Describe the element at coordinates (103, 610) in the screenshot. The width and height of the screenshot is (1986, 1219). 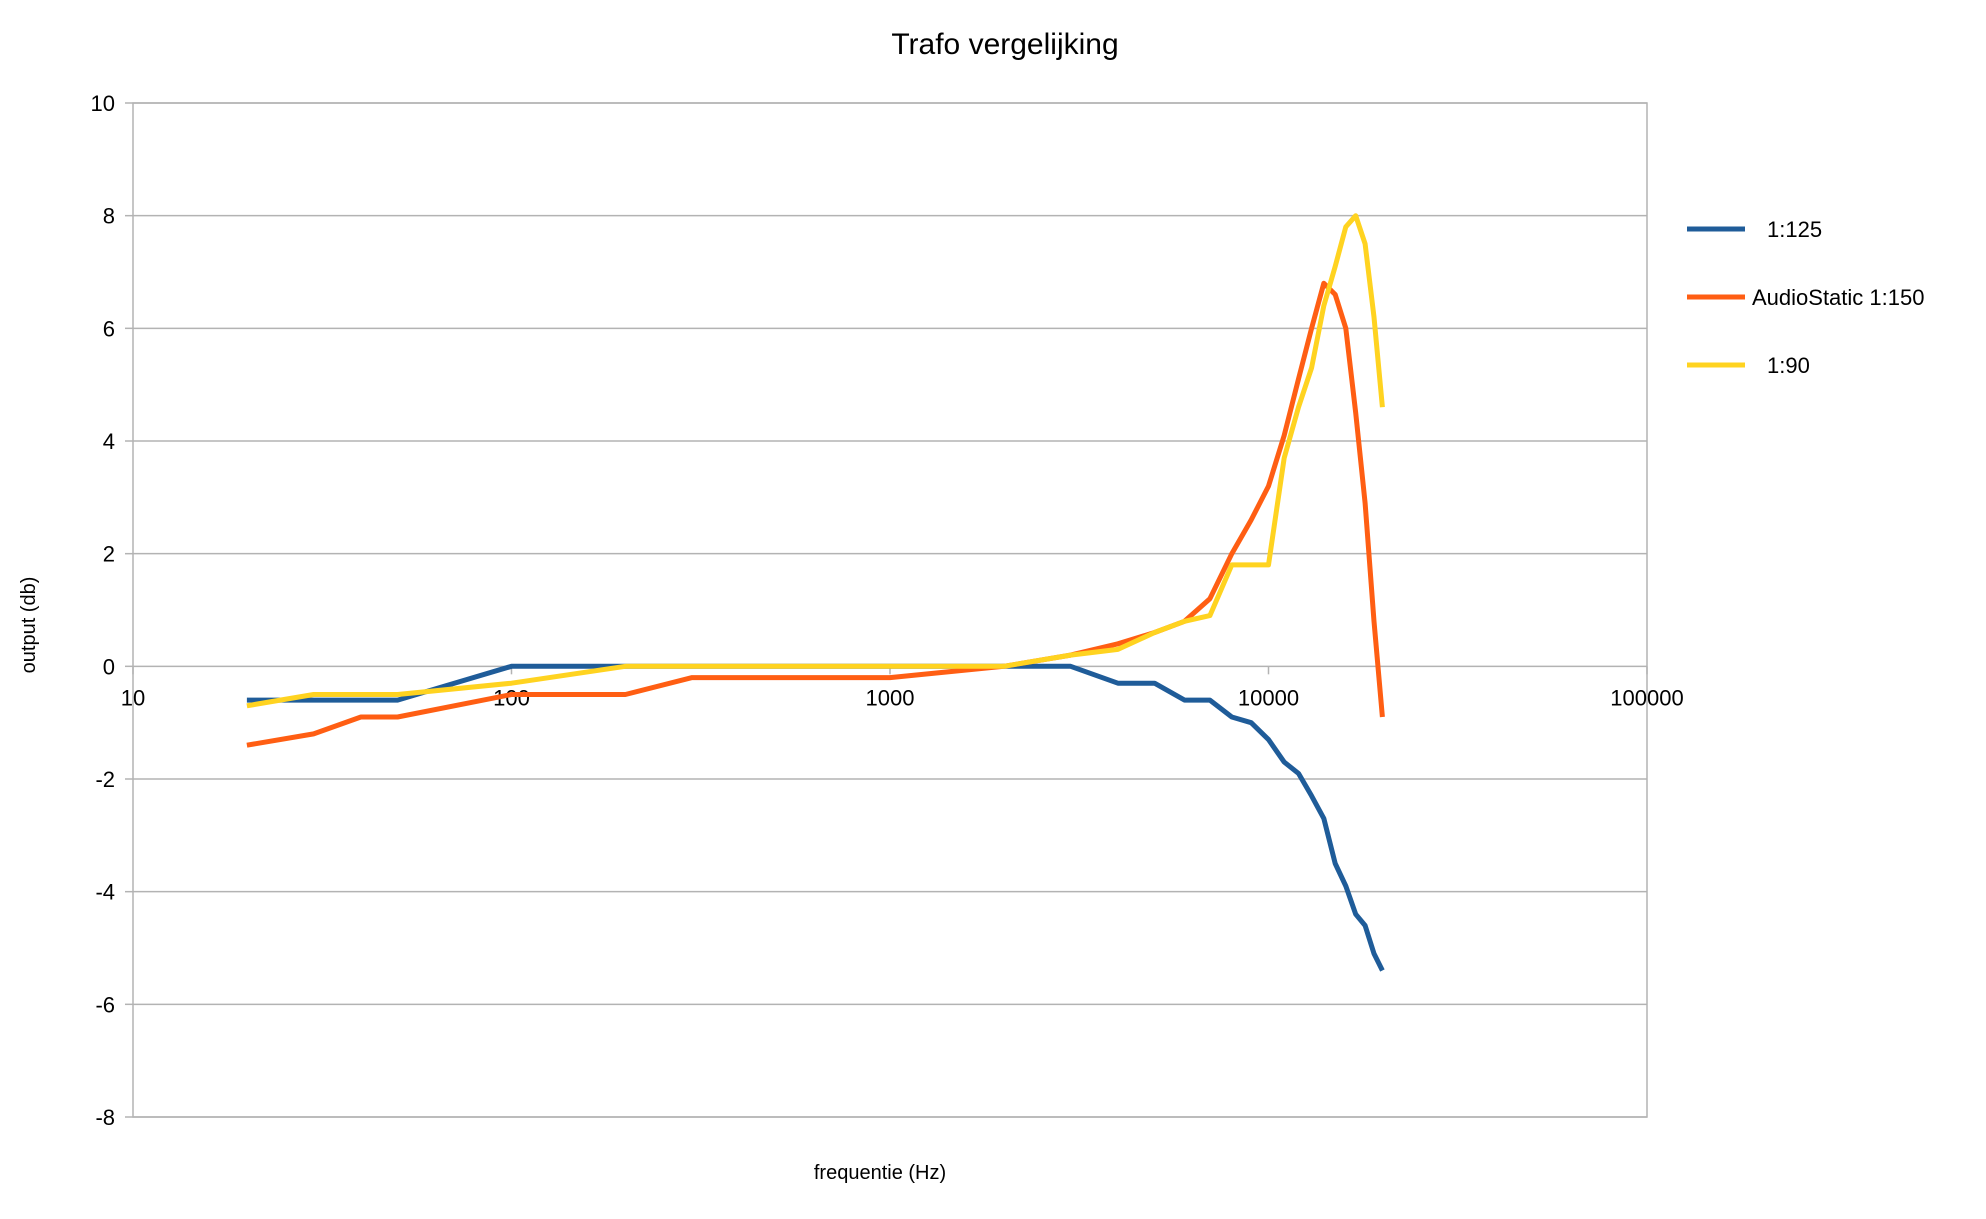
I see `y-tick-labels: -8 -6 -4 -2 0 2 4 6 8 10` at that location.